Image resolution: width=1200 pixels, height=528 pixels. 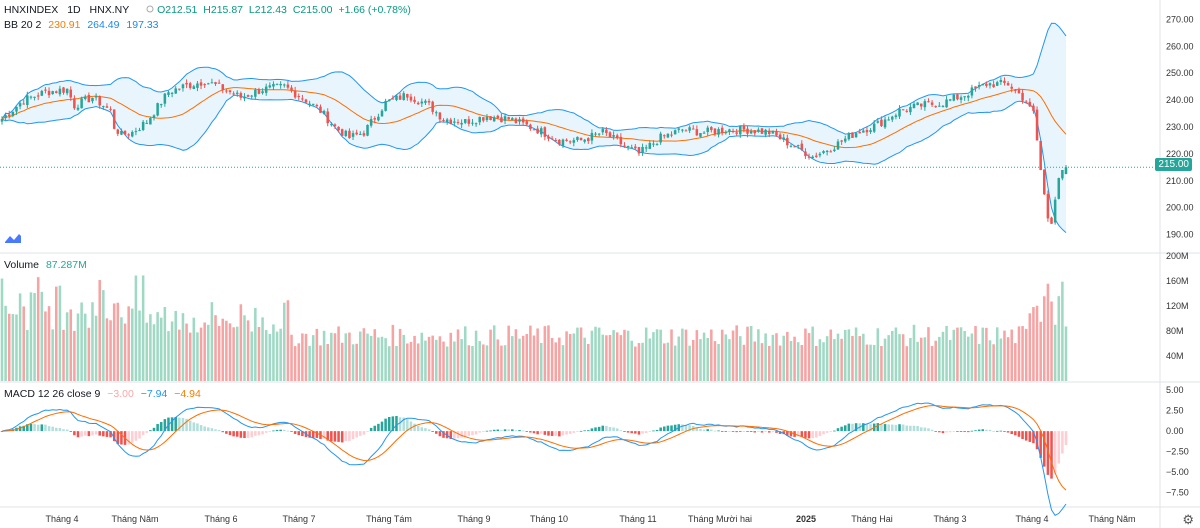 What do you see at coordinates (13, 238) in the screenshot?
I see `tradingview-logo` at bounding box center [13, 238].